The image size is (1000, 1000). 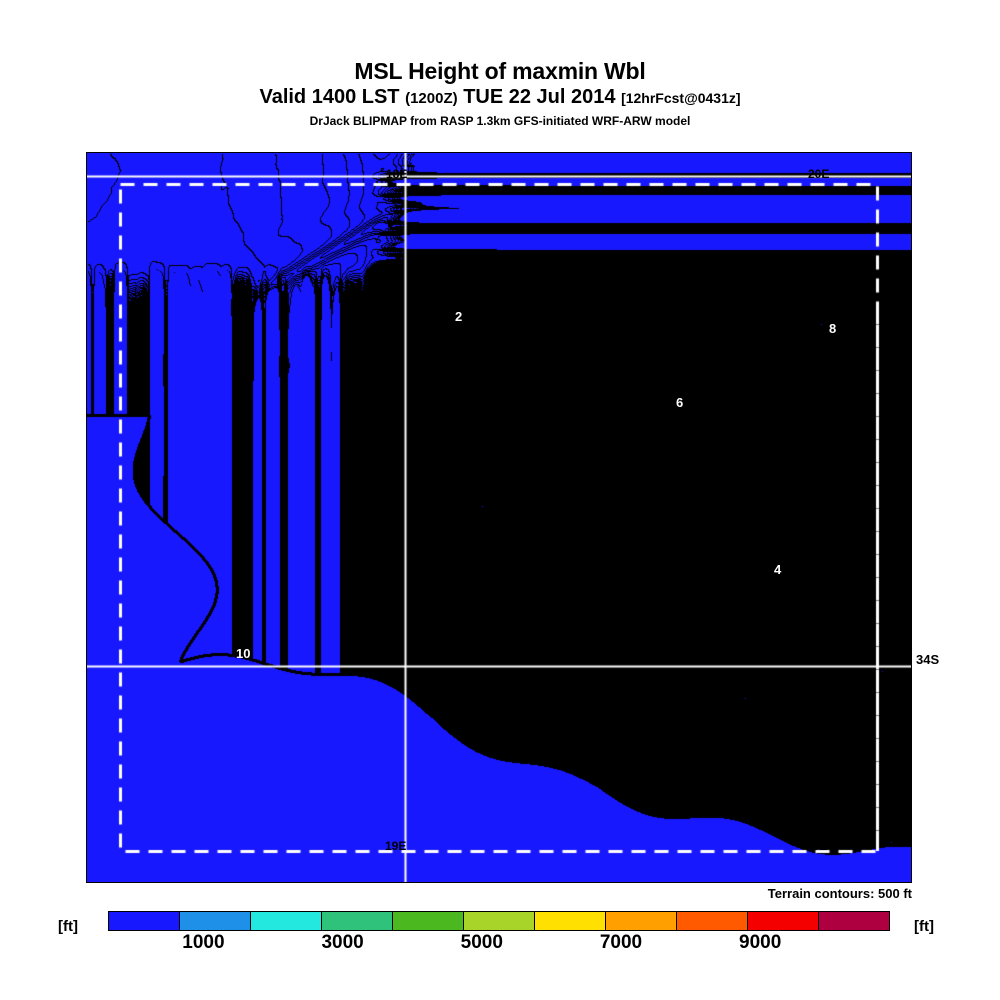 I want to click on colorbar-tick-labels: 1000 3000 5000 7000 9000, so click(x=499, y=945).